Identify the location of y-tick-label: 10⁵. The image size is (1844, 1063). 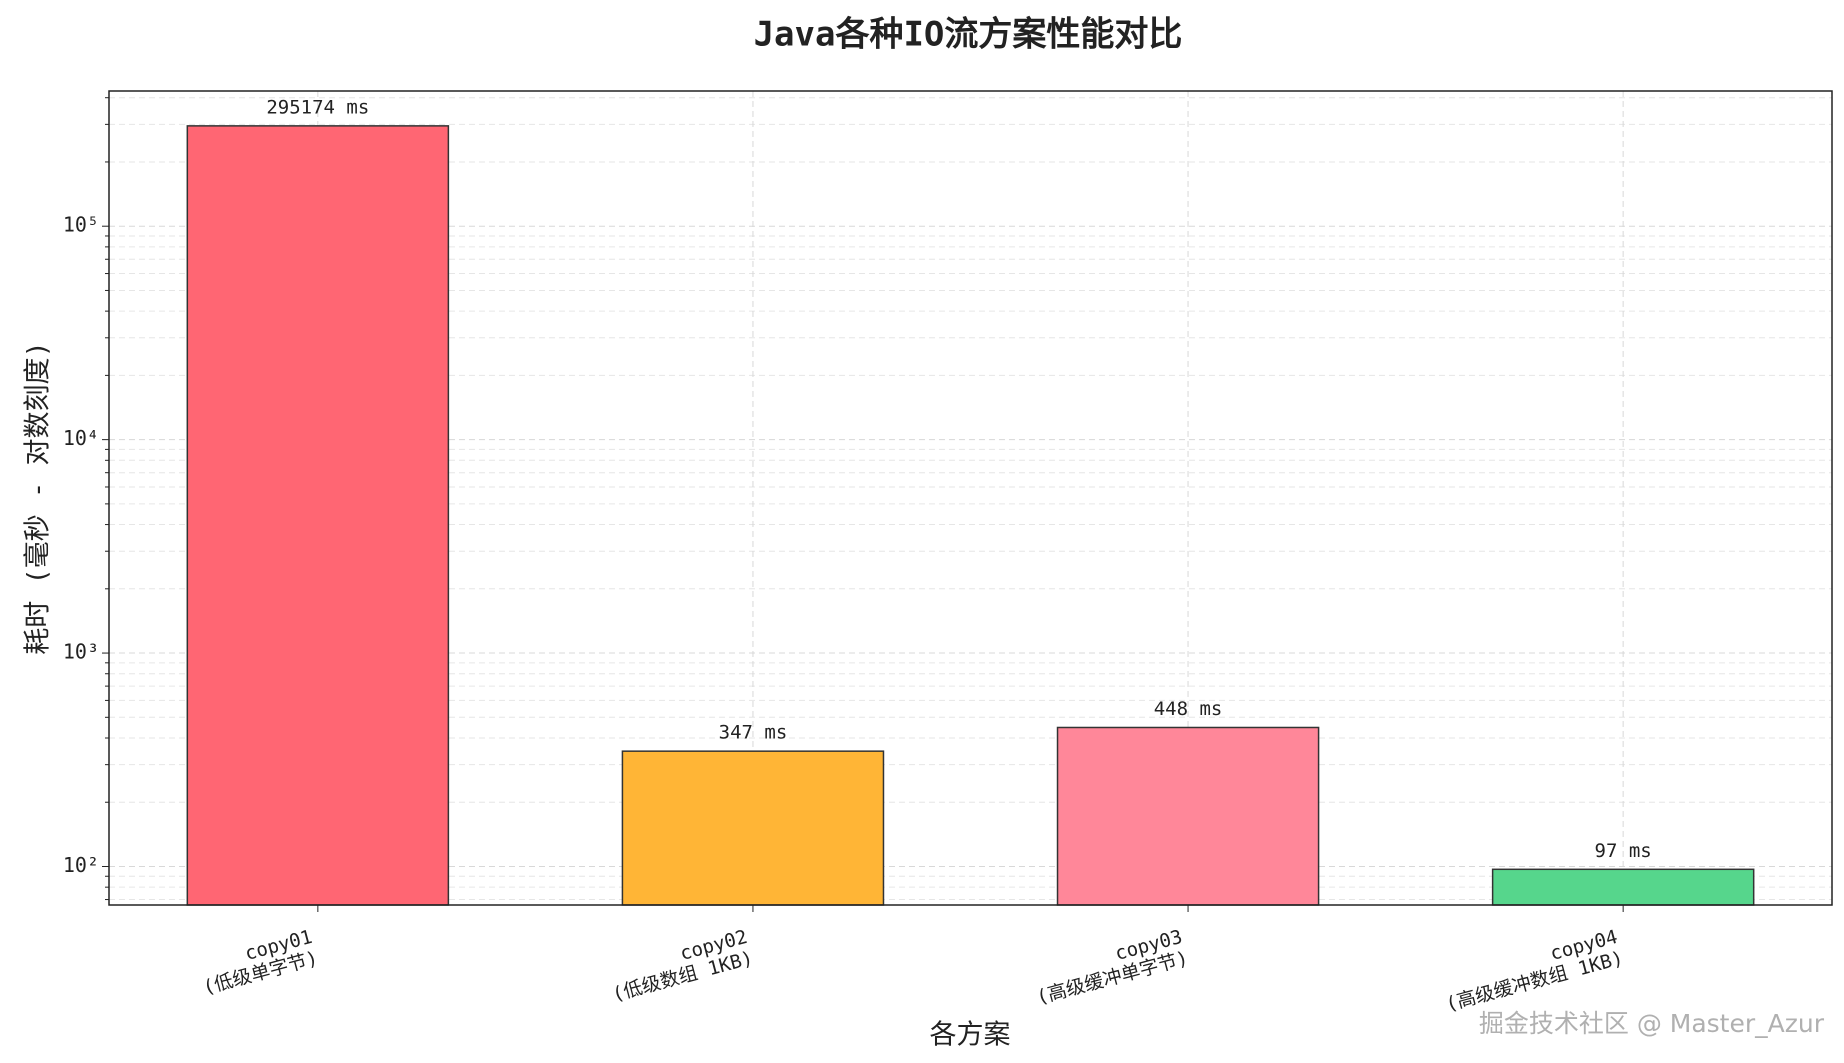
(81, 225).